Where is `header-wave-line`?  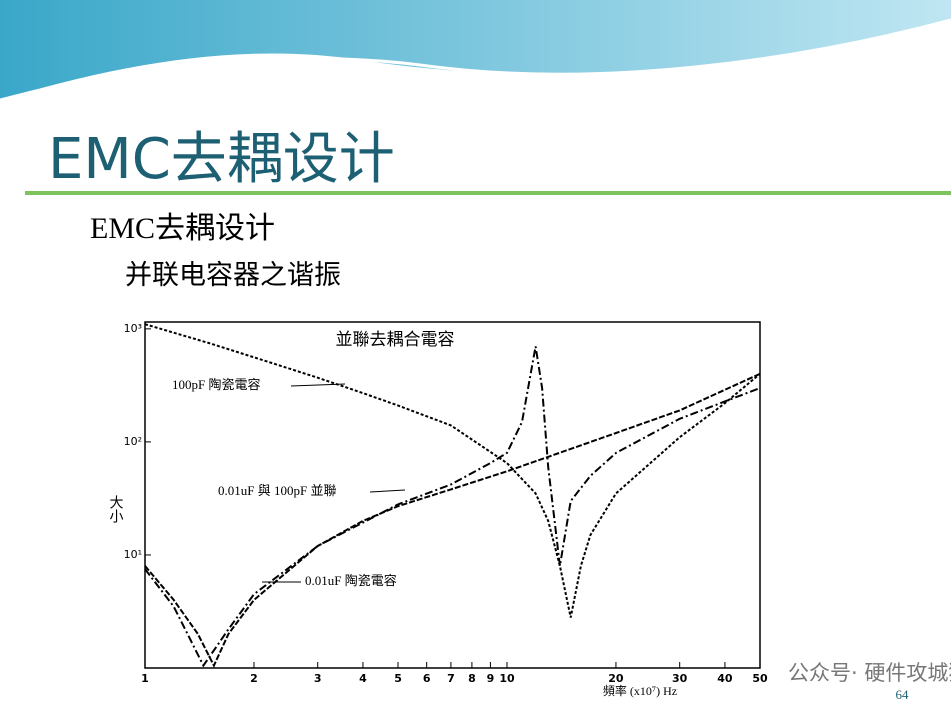 header-wave-line is located at coordinates (475, 60).